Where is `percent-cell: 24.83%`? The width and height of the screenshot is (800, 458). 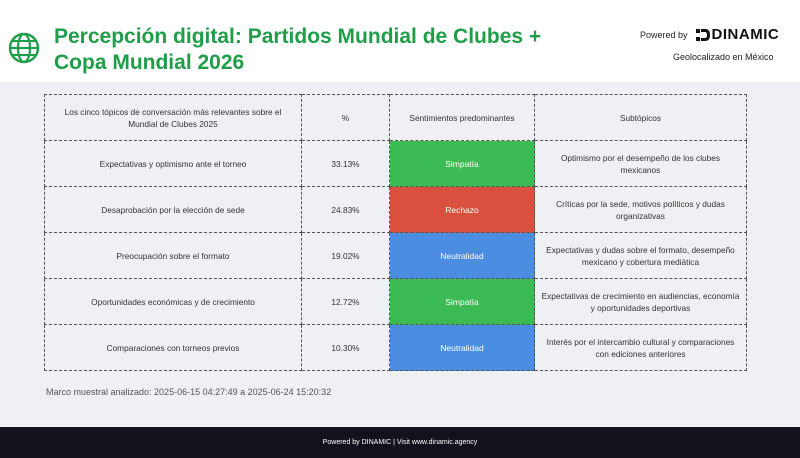
percent-cell: 24.83% is located at coordinates (345, 209).